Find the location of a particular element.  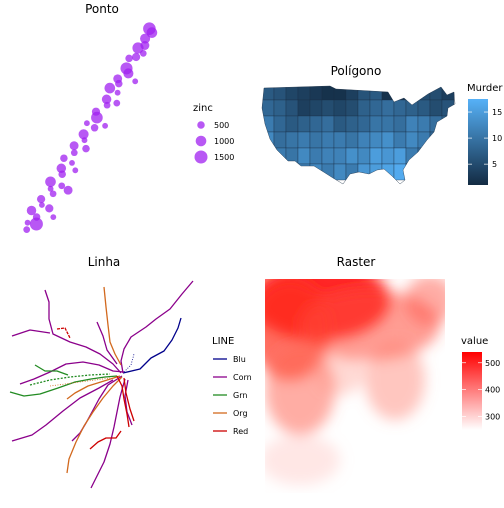

value-tick-label: 300 is located at coordinates (492, 417).